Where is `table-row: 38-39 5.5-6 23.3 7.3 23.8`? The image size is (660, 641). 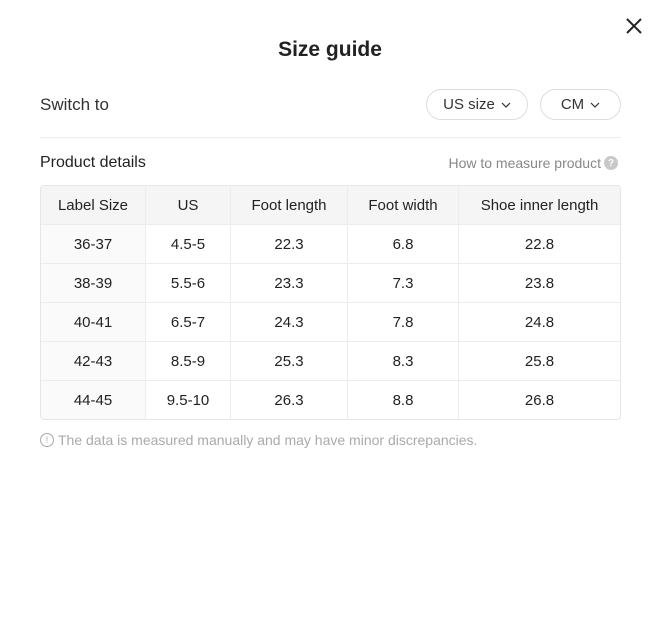
table-row: 38-39 5.5-6 23.3 7.3 23.8 is located at coordinates (330, 283).